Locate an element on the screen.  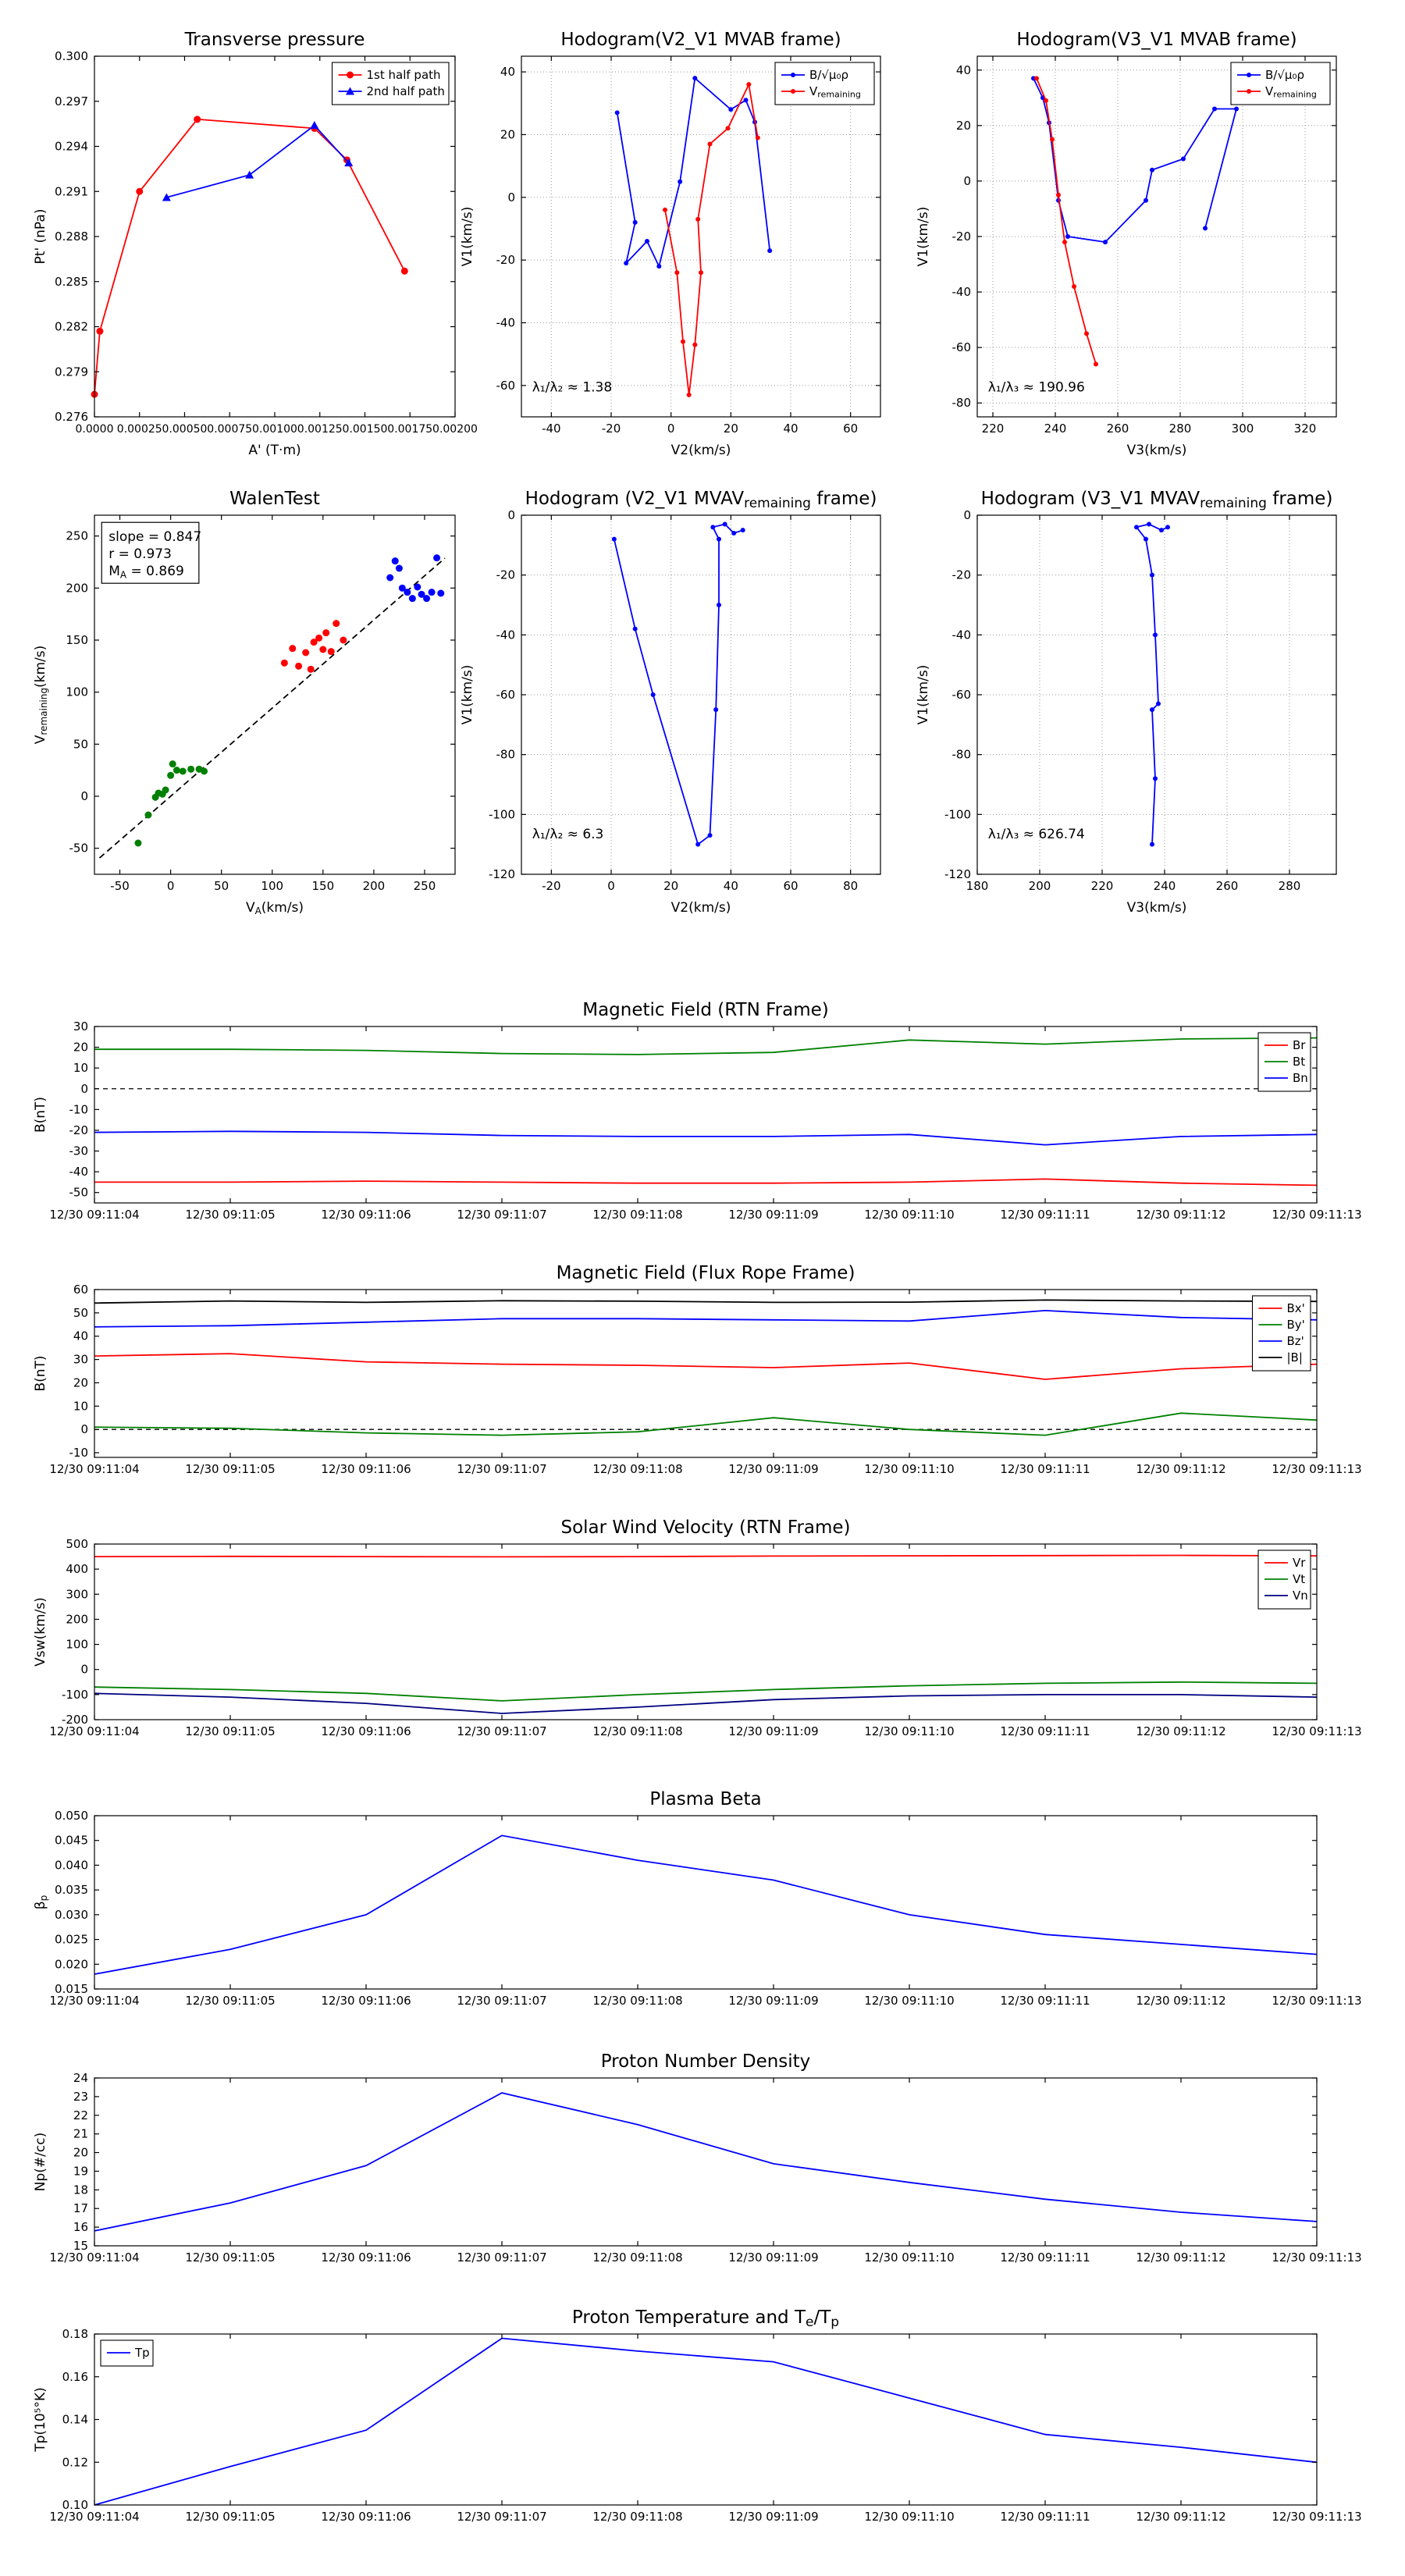
svg-text: Proton Temperature and Te/Tp is located at coordinates (706, 2318).